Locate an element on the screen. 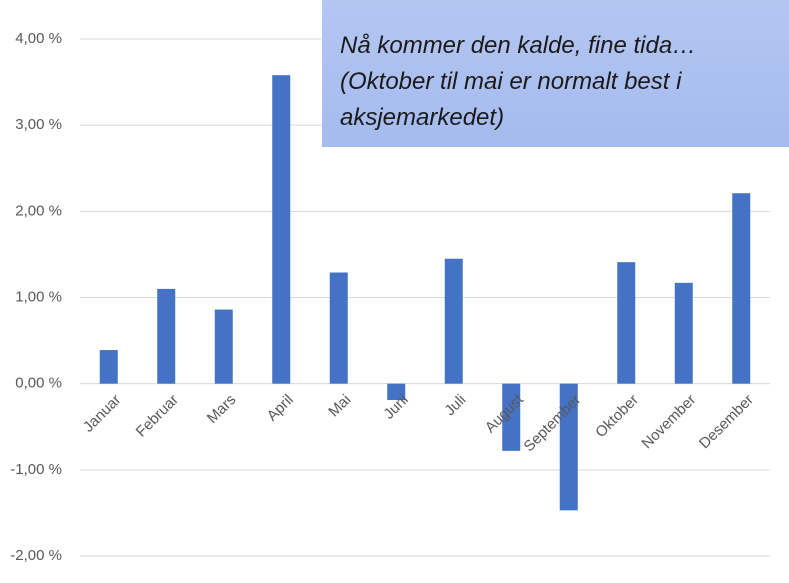 The height and width of the screenshot is (583, 789). y-tick-label: -2,00 % is located at coordinates (36, 555).